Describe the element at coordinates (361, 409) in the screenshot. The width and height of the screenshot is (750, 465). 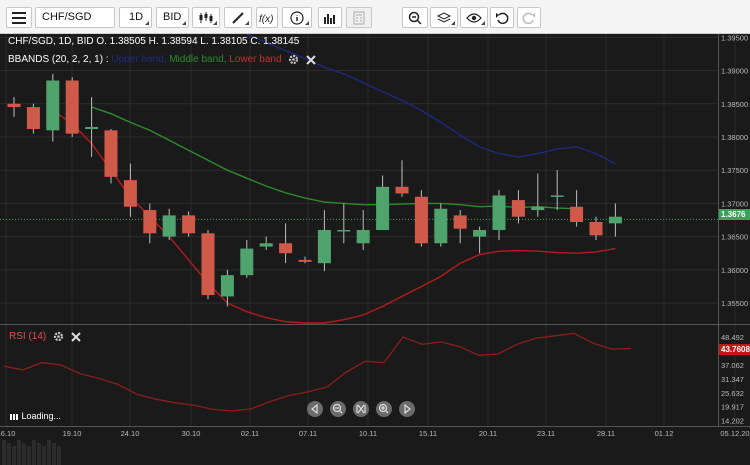
I see `reset-view-button` at that location.